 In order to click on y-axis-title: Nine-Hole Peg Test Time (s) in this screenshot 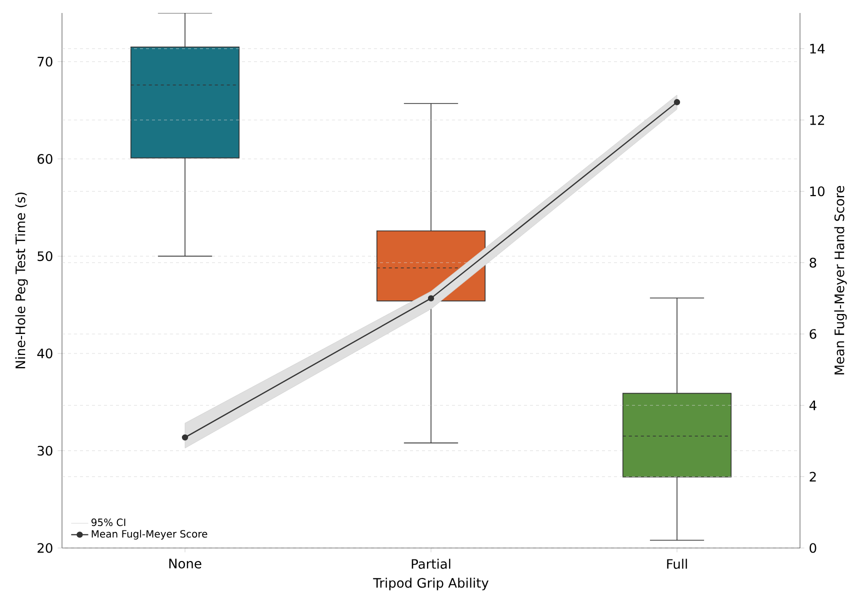, I will do `click(21, 280)`.